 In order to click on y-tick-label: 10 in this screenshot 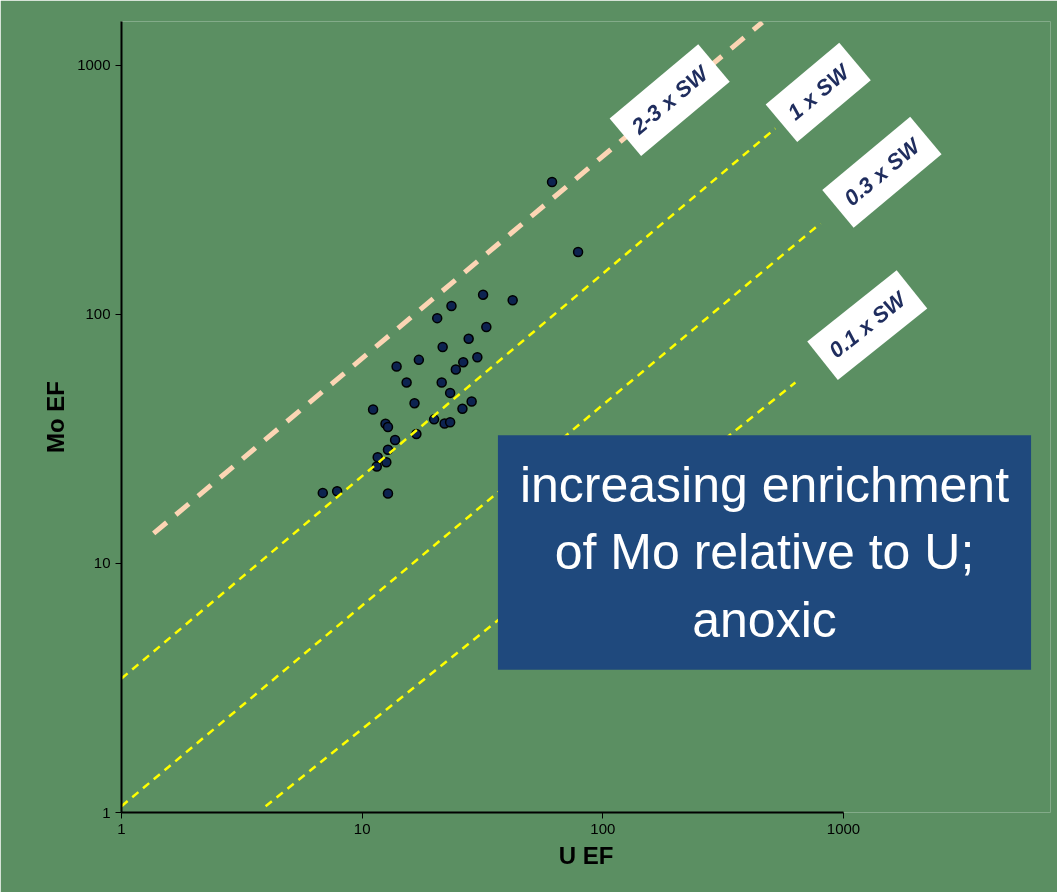, I will do `click(102, 563)`.